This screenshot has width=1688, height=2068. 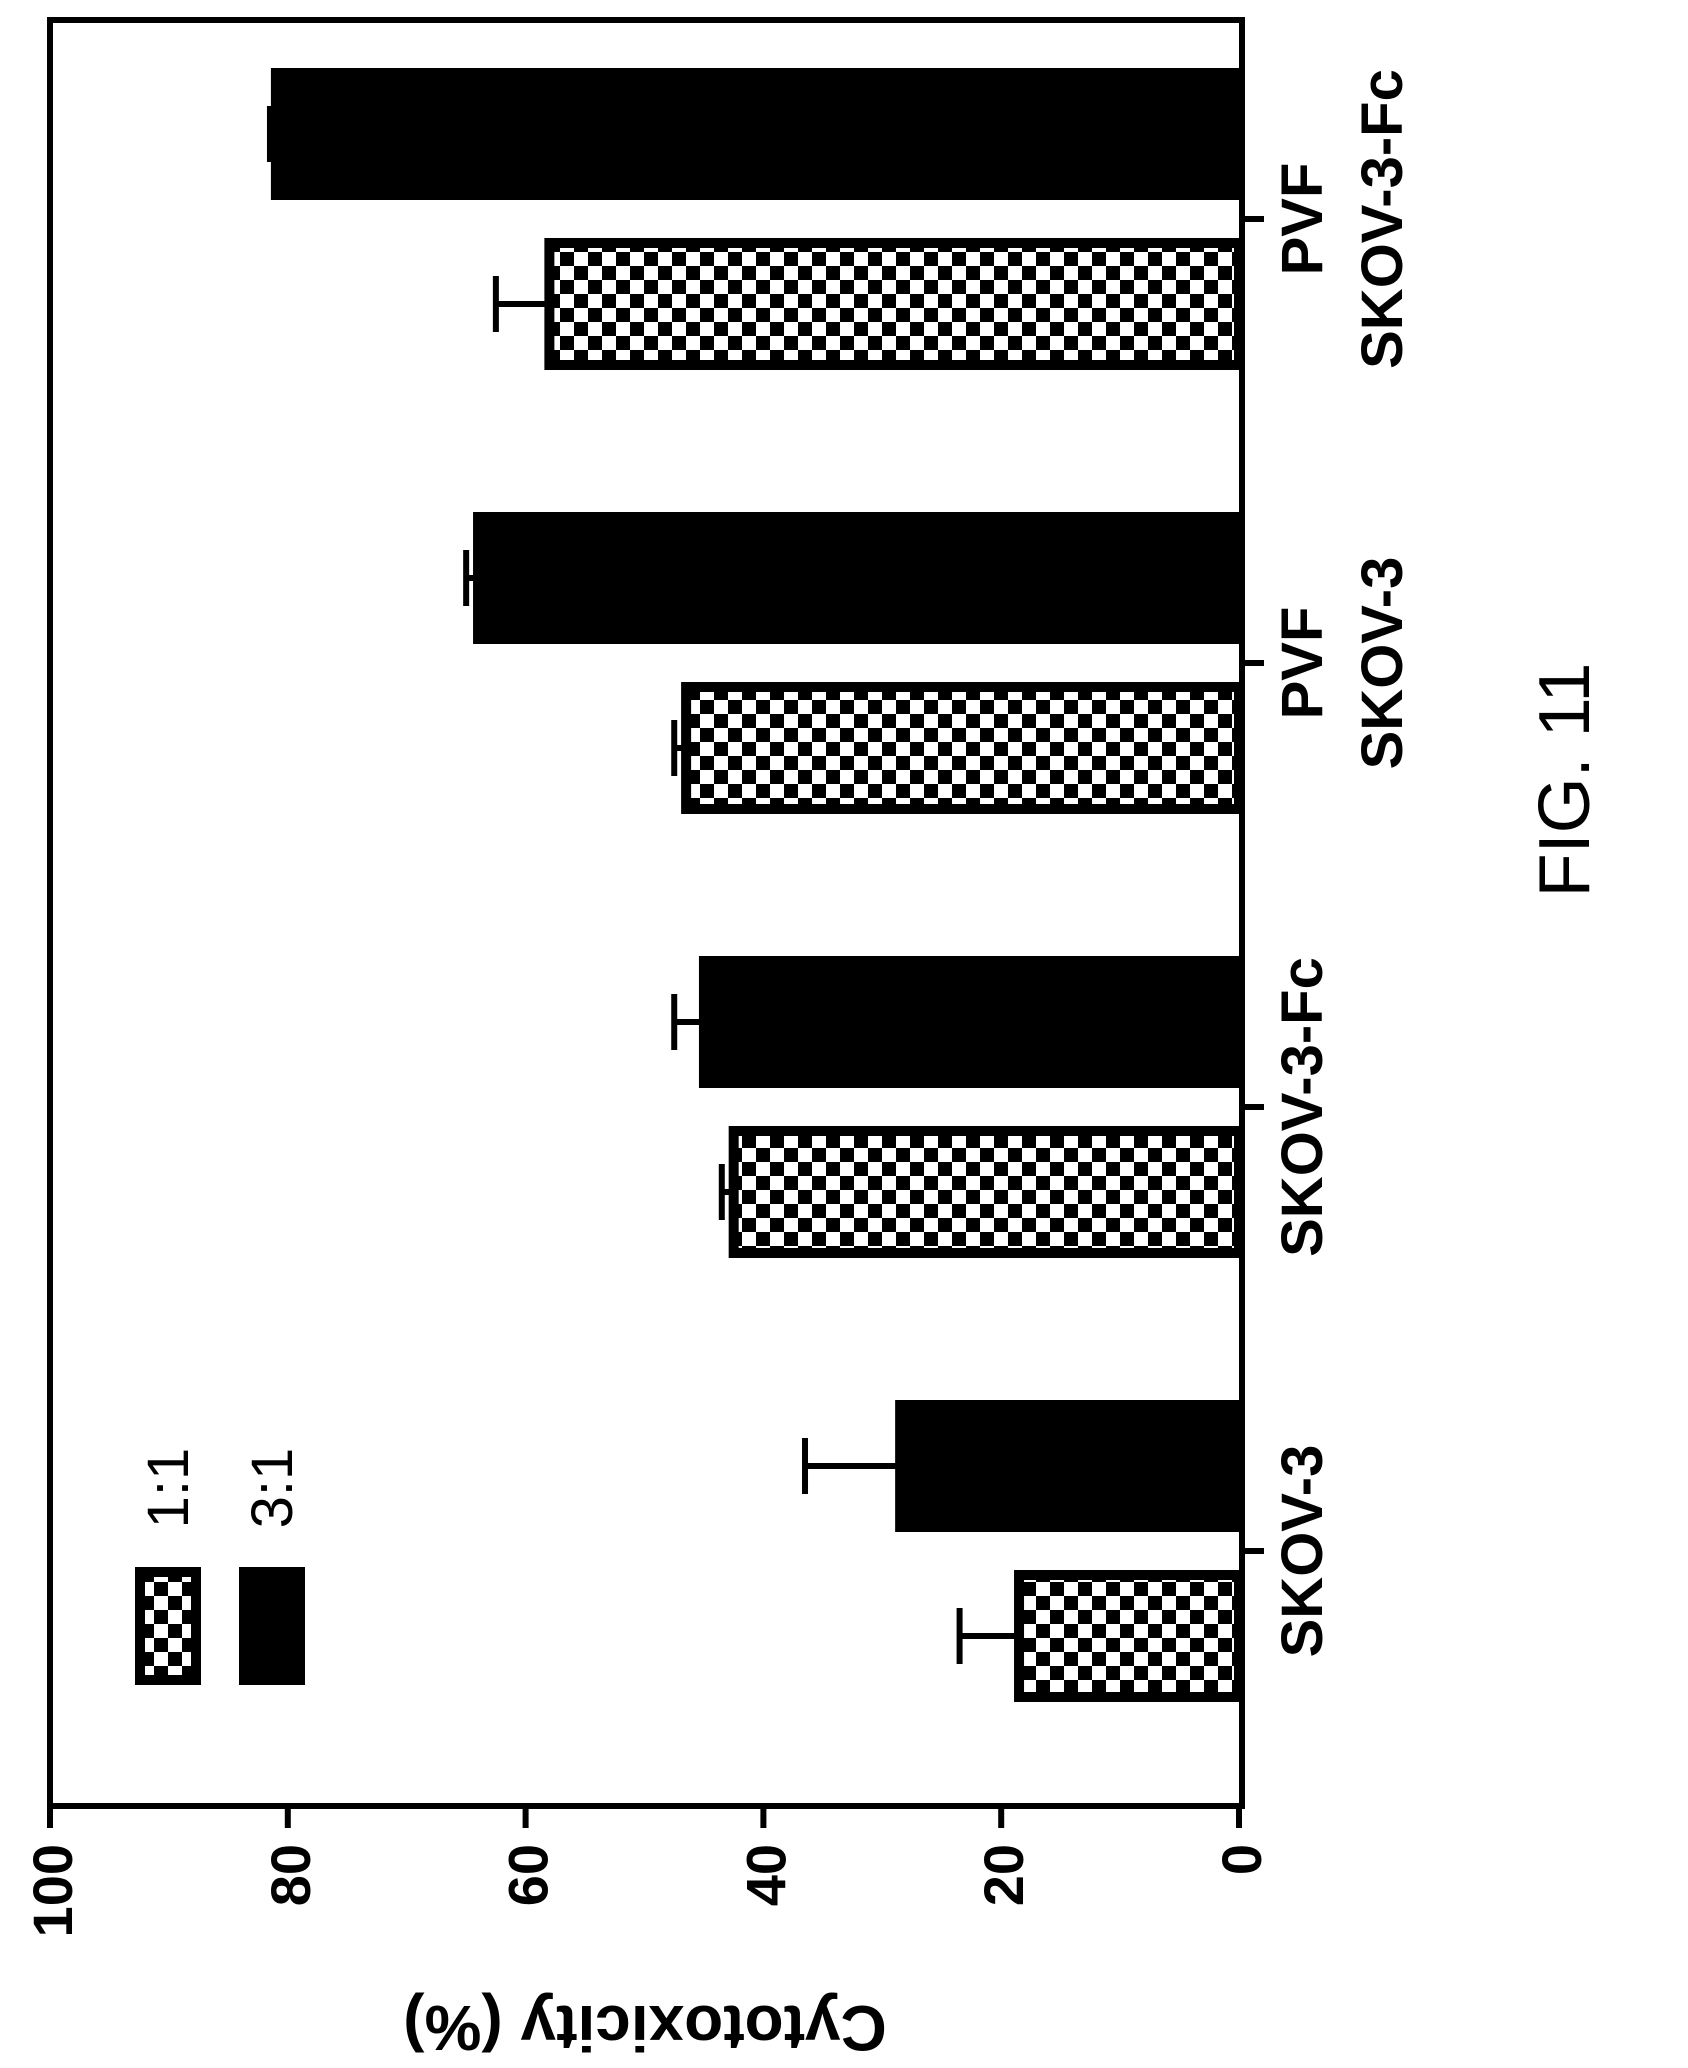 I want to click on value-tick-label: 60, so click(x=528, y=1875).